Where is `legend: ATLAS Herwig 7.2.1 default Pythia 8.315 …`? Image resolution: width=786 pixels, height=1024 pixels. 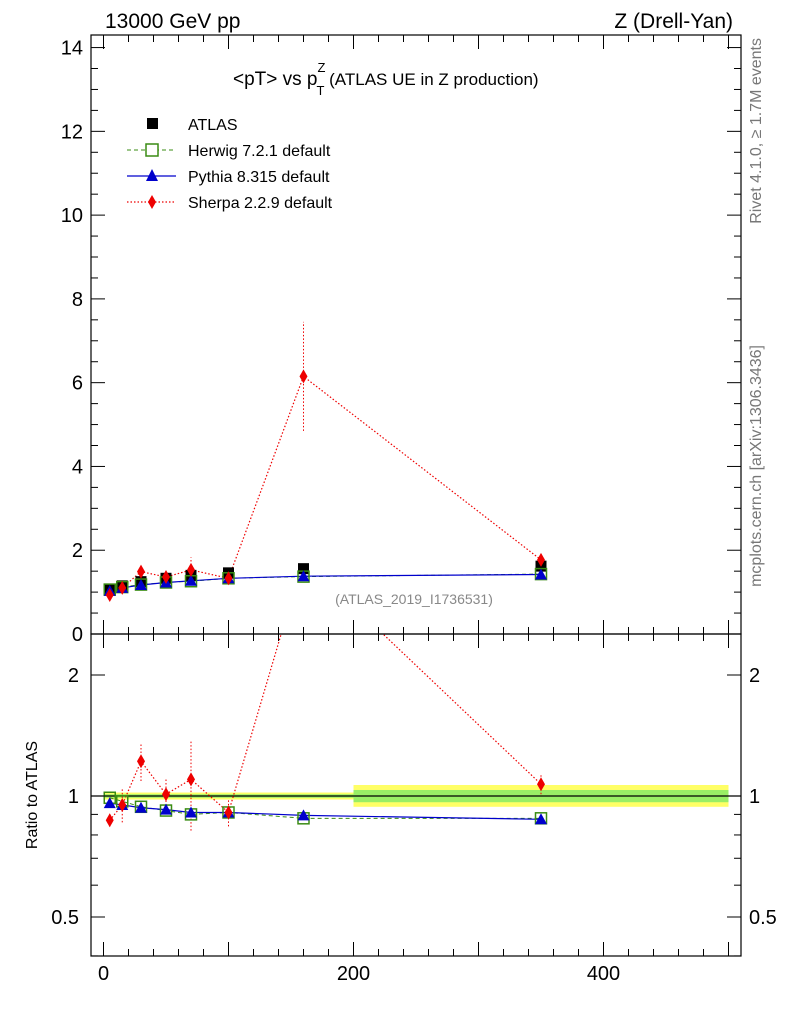
legend: ATLAS Herwig 7.2.1 default Pythia 8.315 … is located at coordinates (230, 164).